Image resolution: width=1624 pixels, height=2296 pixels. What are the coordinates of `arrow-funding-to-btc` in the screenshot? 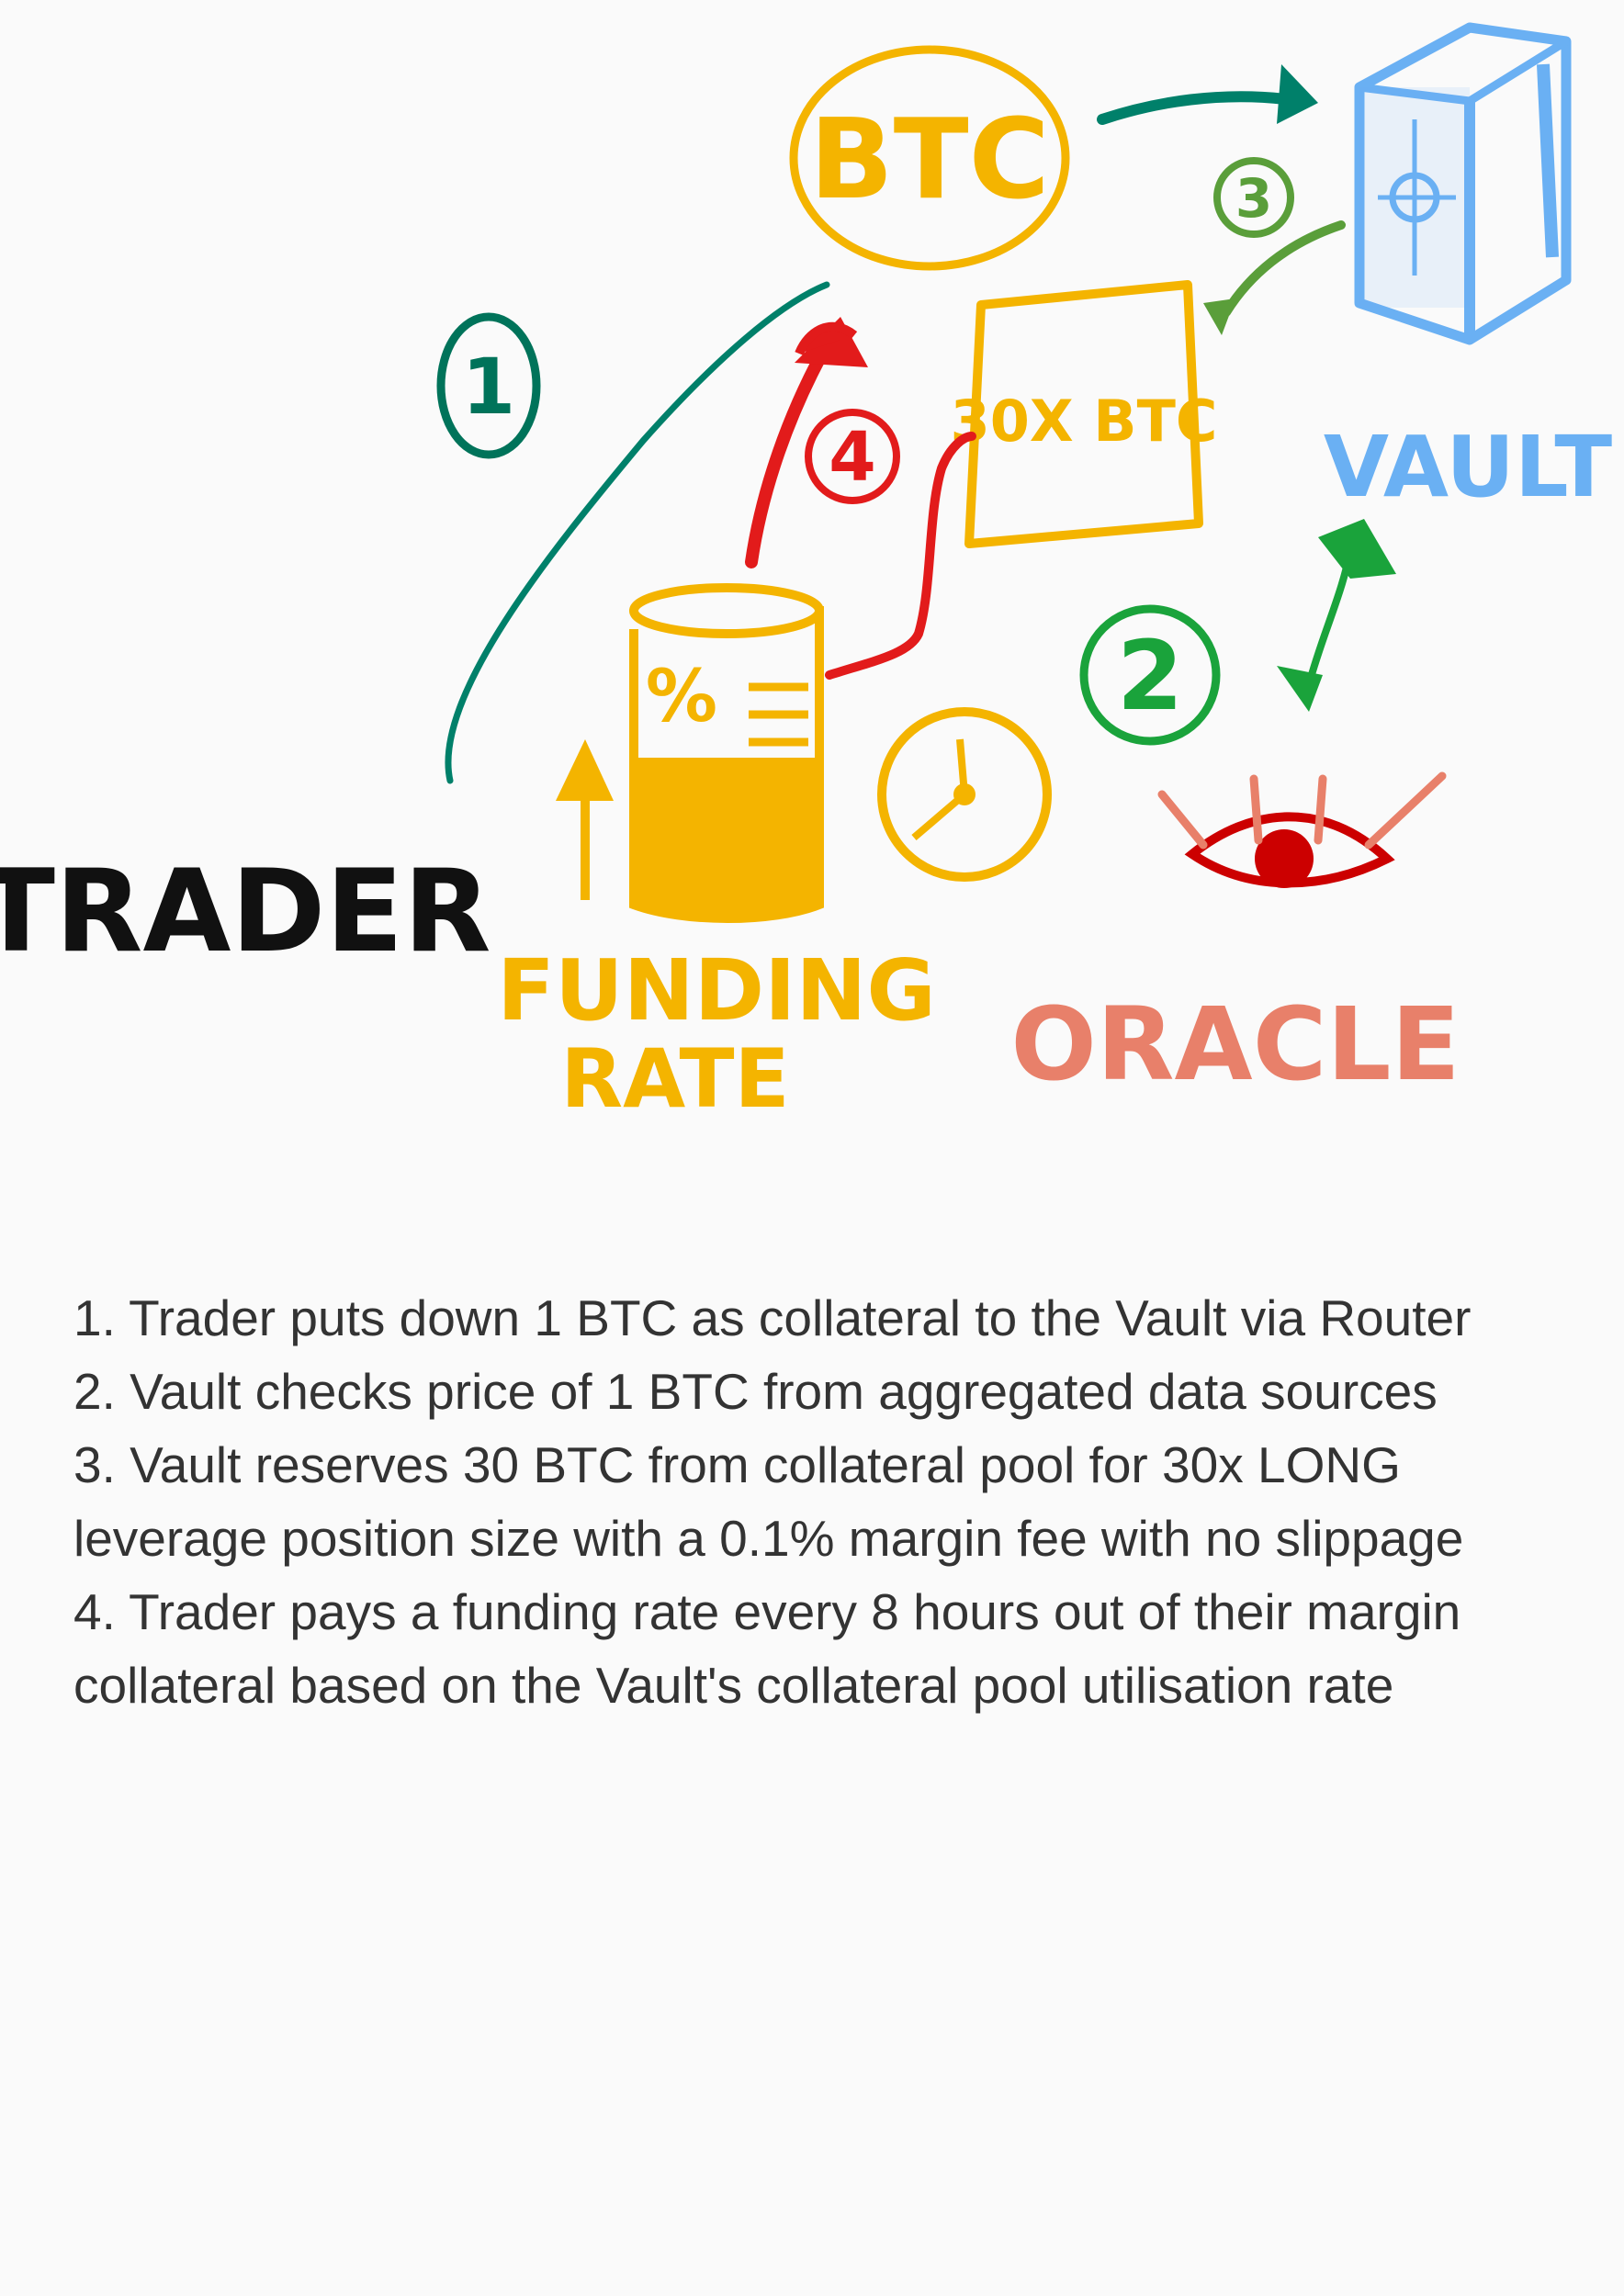 It's located at (806, 442).